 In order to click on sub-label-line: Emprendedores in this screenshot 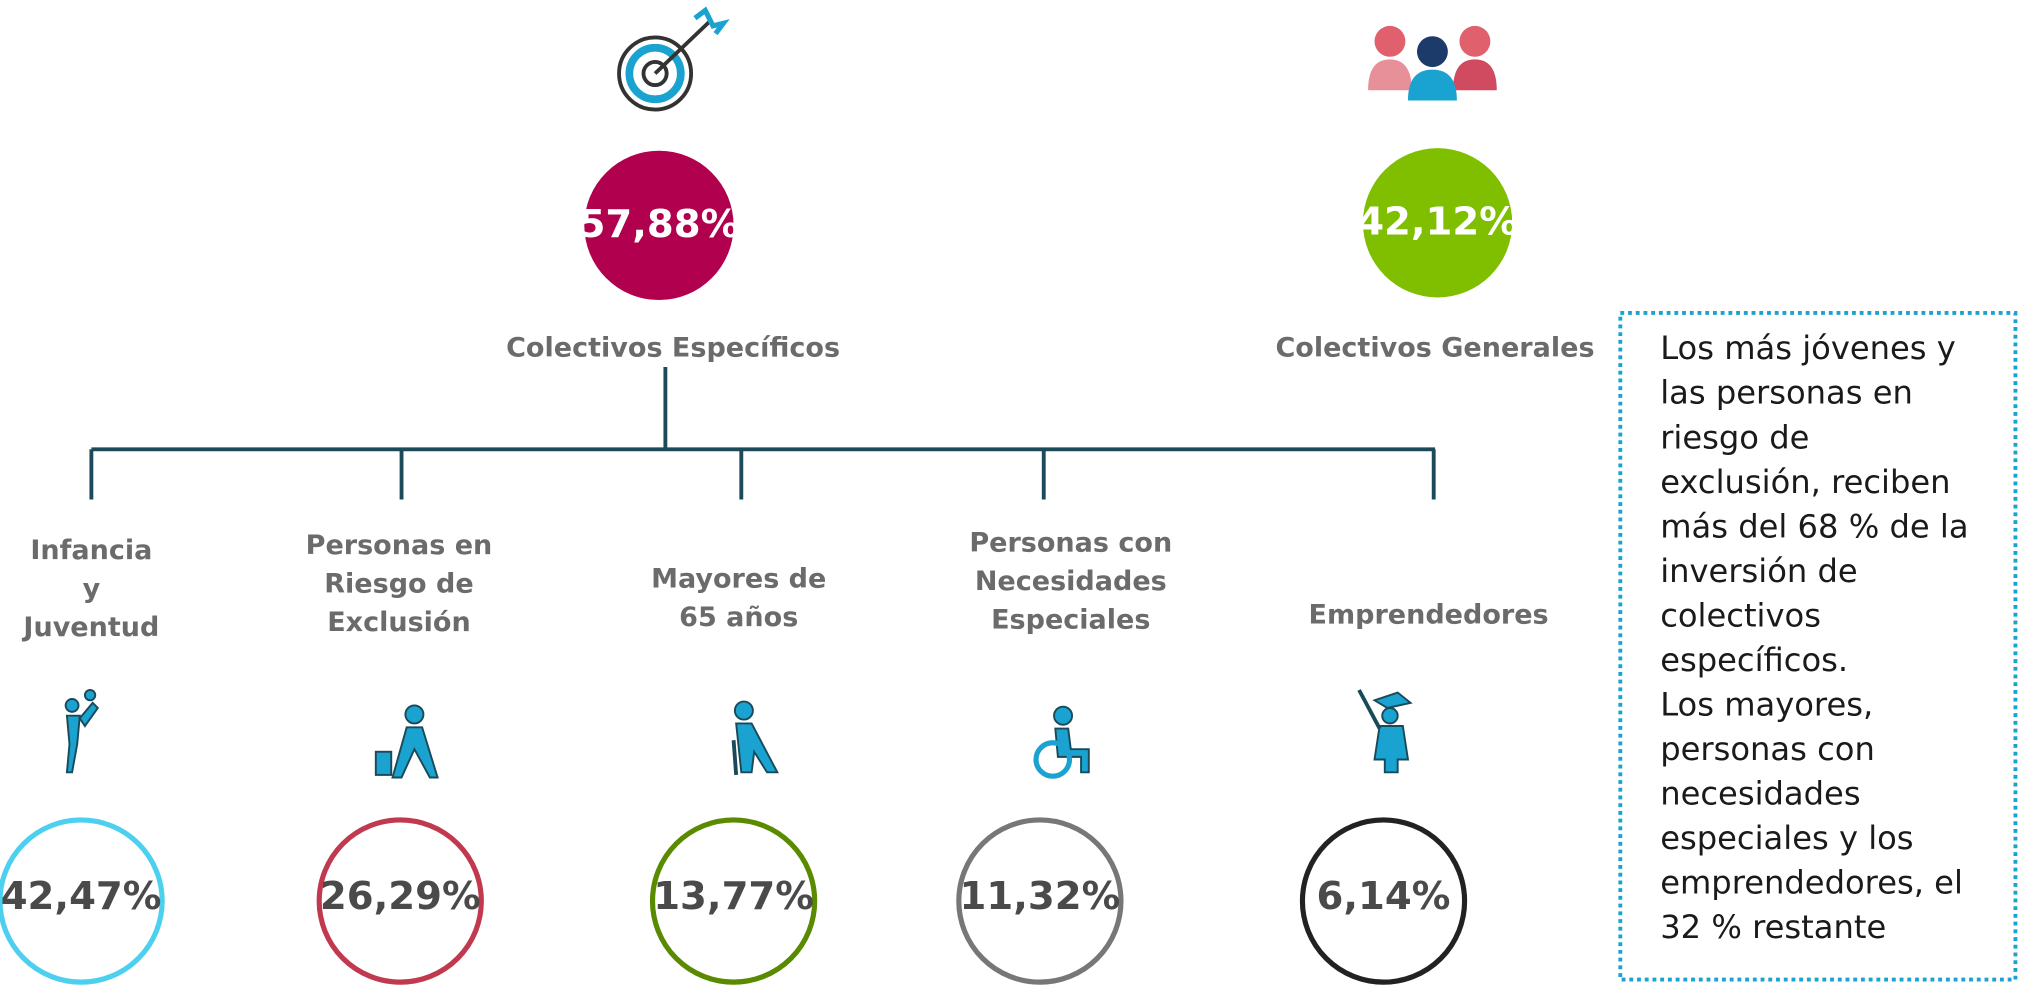, I will do `click(1429, 614)`.